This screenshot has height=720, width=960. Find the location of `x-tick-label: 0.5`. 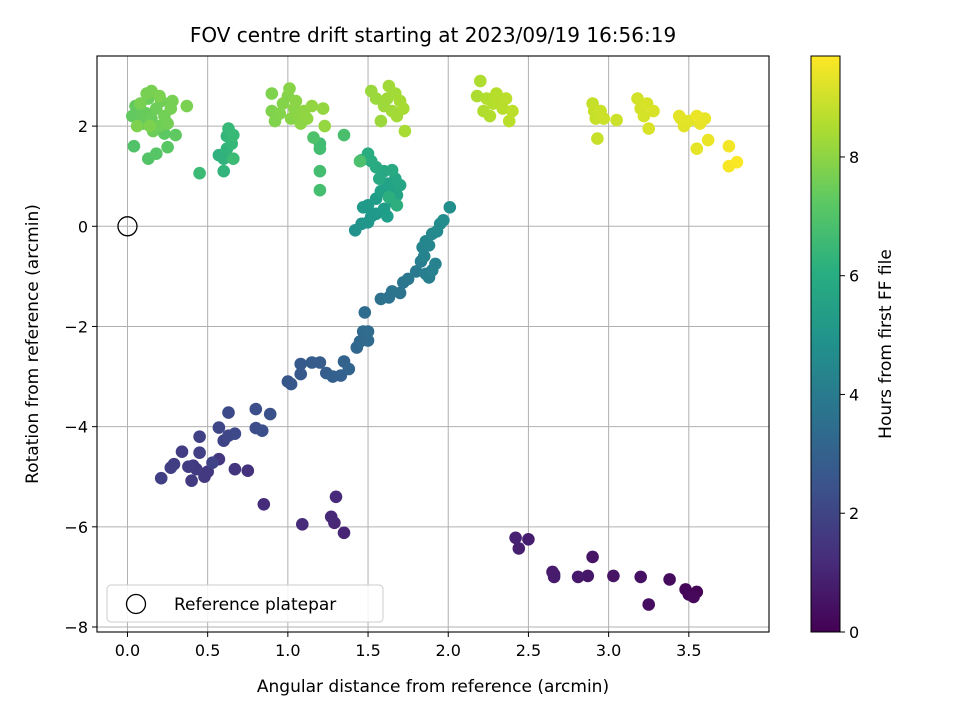

x-tick-label: 0.5 is located at coordinates (207, 650).